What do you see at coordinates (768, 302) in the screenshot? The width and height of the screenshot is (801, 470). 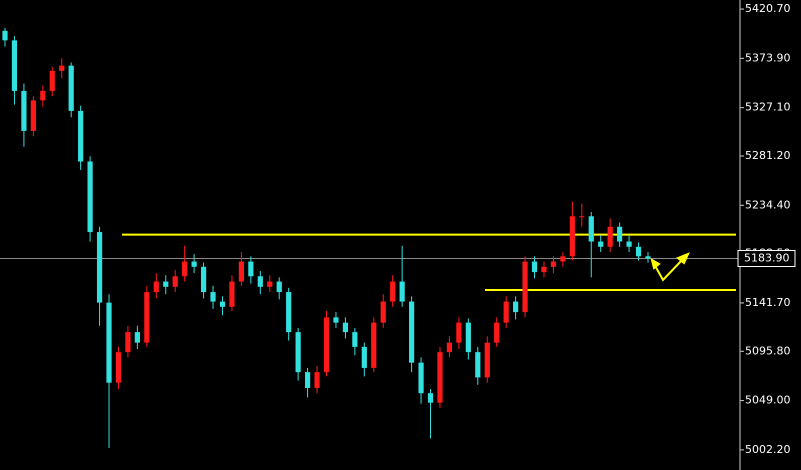 I see `y-tick-label: 5141.70` at bounding box center [768, 302].